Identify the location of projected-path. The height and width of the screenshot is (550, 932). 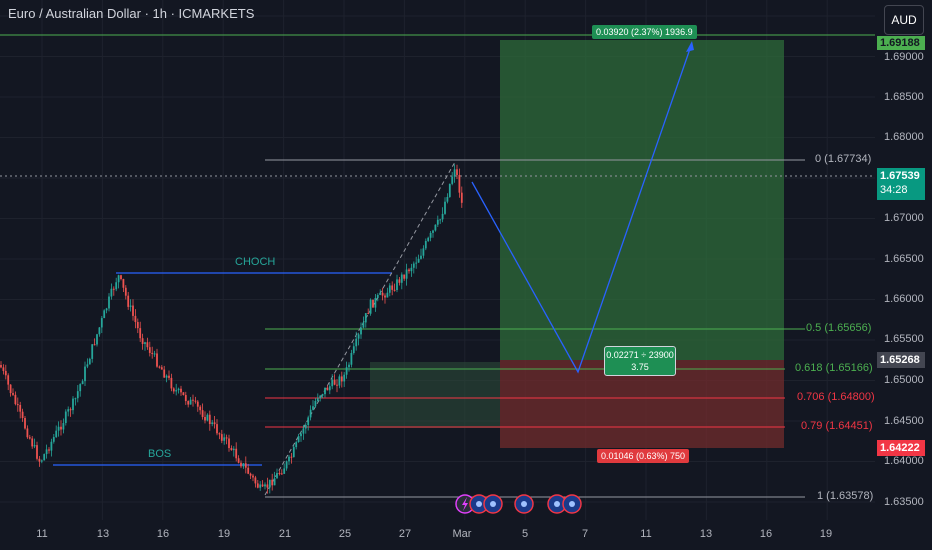
(582, 208).